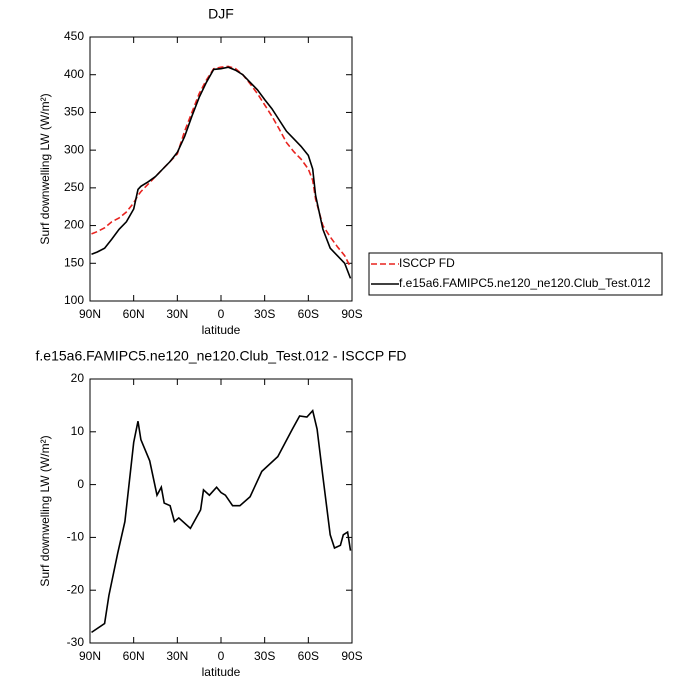  What do you see at coordinates (78, 431) in the screenshot?
I see `y-tick-label: 10` at bounding box center [78, 431].